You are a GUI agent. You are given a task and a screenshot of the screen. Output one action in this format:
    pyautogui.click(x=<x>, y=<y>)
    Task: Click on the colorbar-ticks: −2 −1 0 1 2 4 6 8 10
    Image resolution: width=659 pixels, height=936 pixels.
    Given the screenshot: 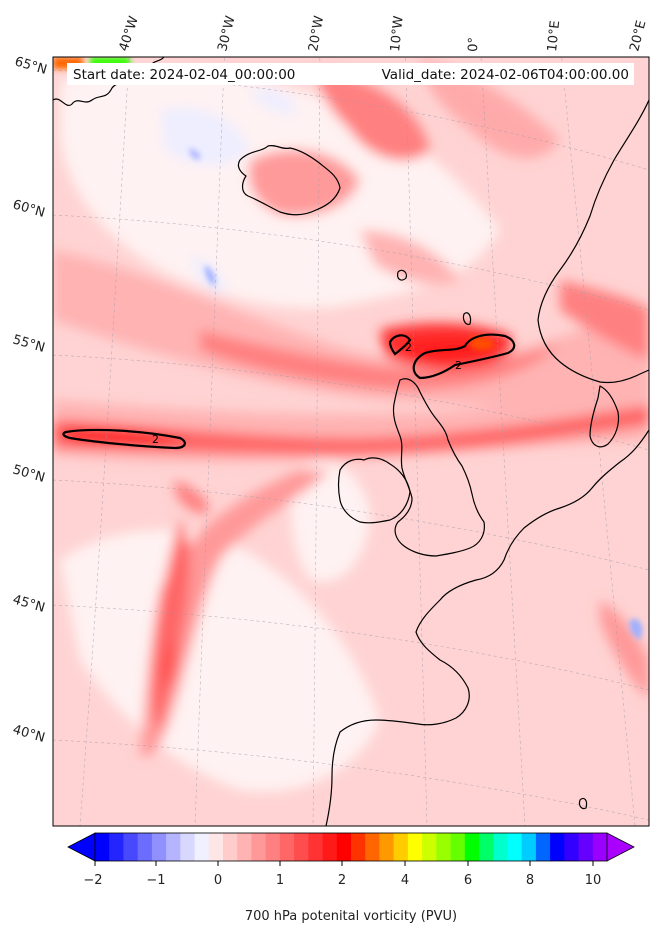 What is the action you would take?
    pyautogui.click(x=342, y=874)
    